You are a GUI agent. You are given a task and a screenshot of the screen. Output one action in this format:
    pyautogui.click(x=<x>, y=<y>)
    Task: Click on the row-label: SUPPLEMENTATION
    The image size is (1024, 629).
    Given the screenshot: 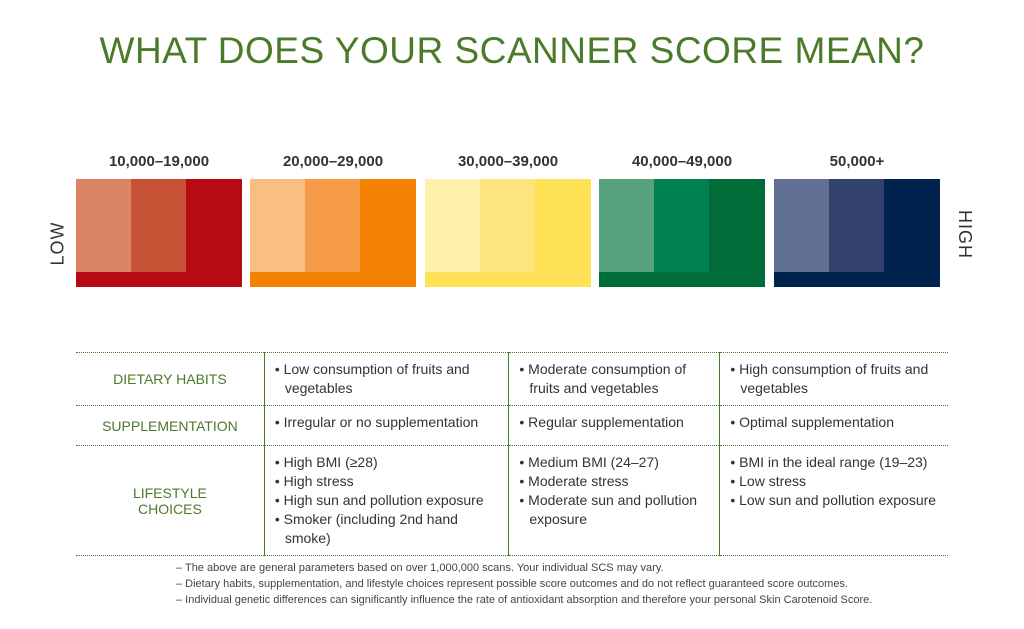 What is the action you would take?
    pyautogui.click(x=170, y=425)
    